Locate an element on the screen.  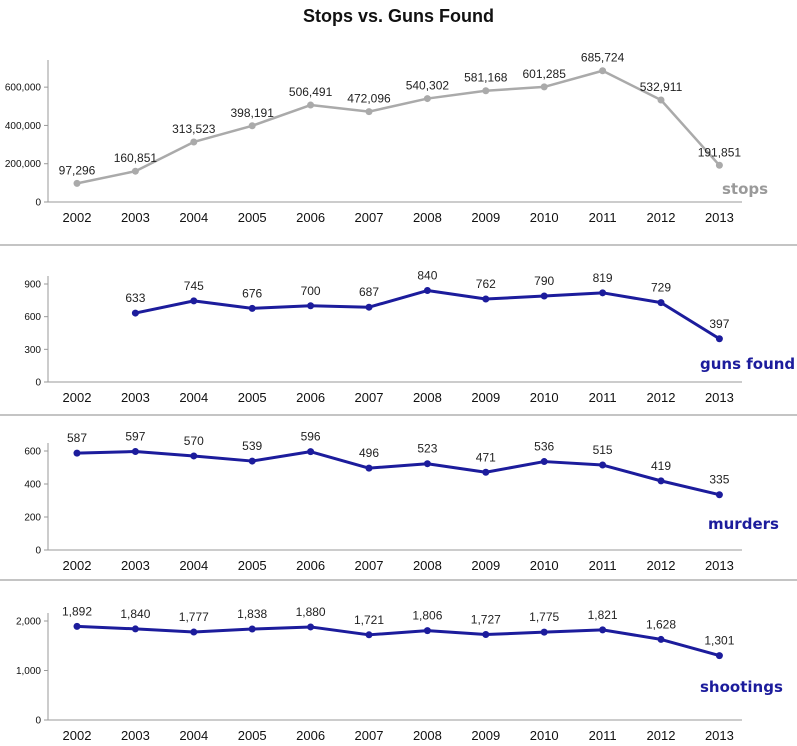
y-tick-label: 2,000 is located at coordinates (28, 622).